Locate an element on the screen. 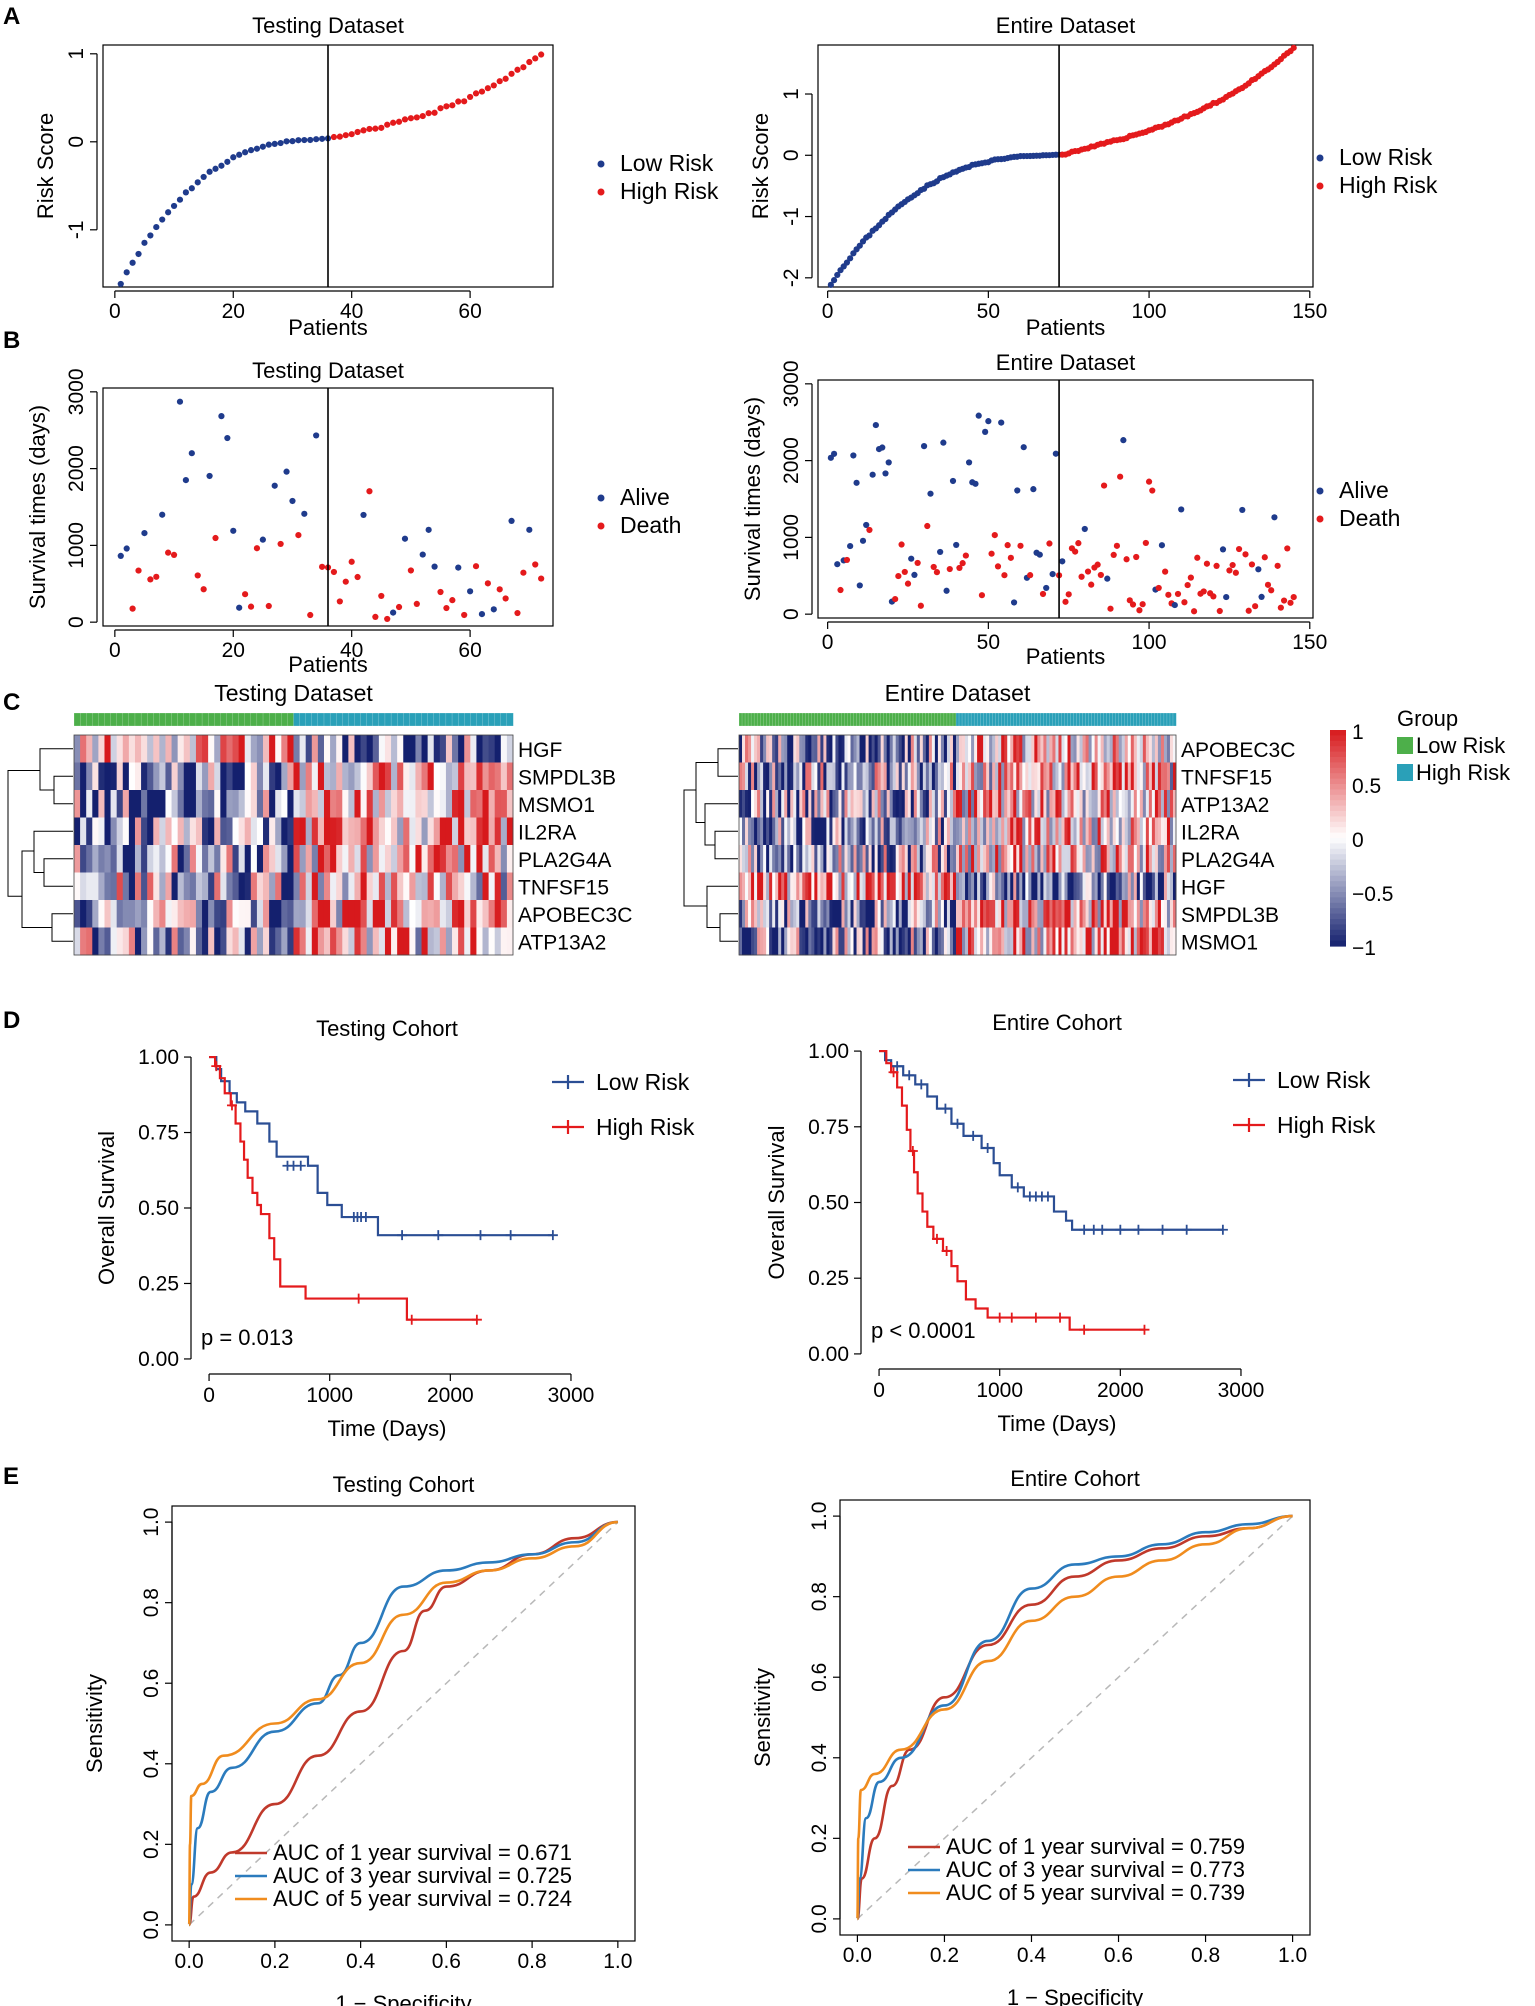 The width and height of the screenshot is (1535, 2006). legend-marker is located at coordinates (601, 192).